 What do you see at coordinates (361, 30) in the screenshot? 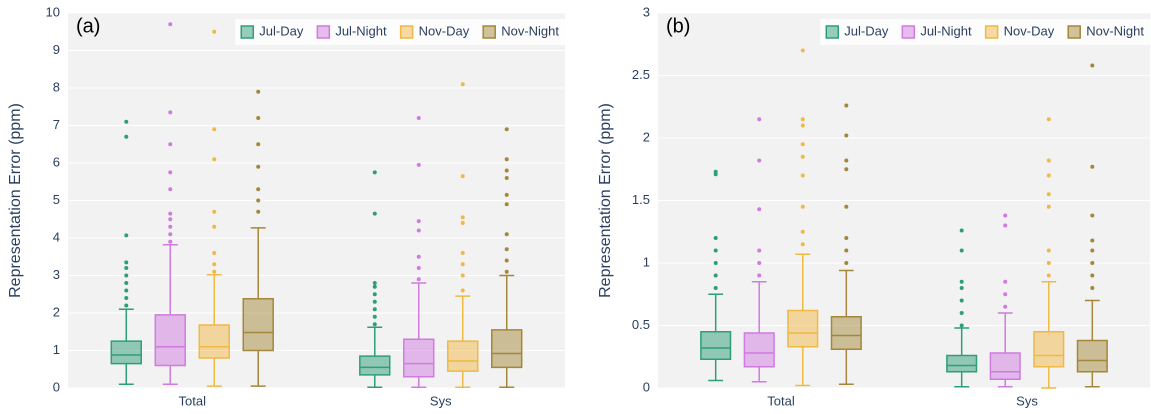
I see `legend-label: Jul-Night` at bounding box center [361, 30].